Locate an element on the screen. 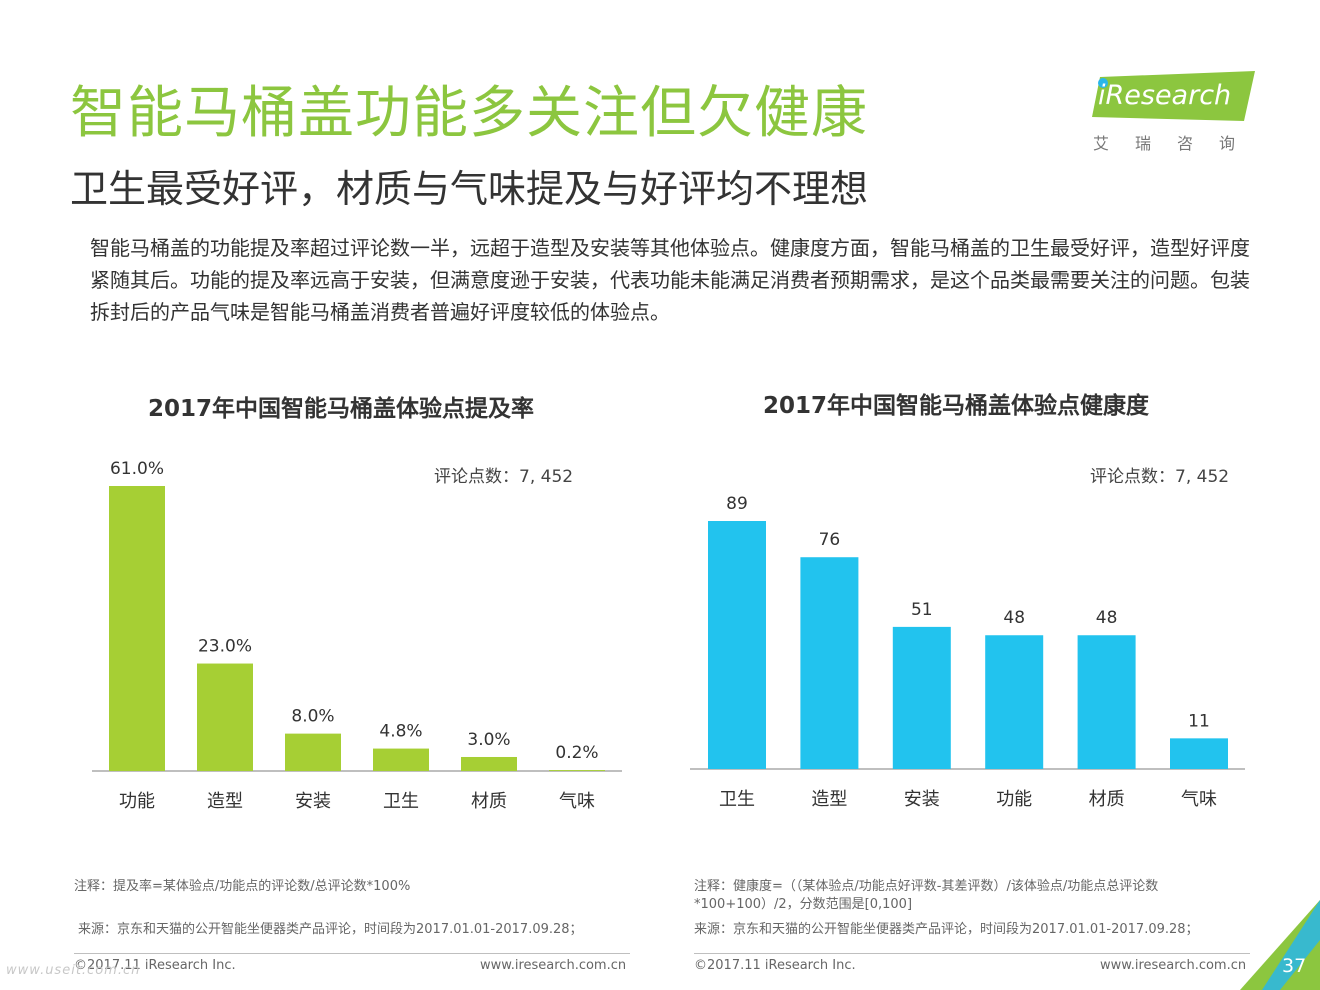 Image resolution: width=1320 pixels, height=990 pixels. right-chart-note-line2: *100+100）/2，分数范围是[0,100] is located at coordinates (803, 904).